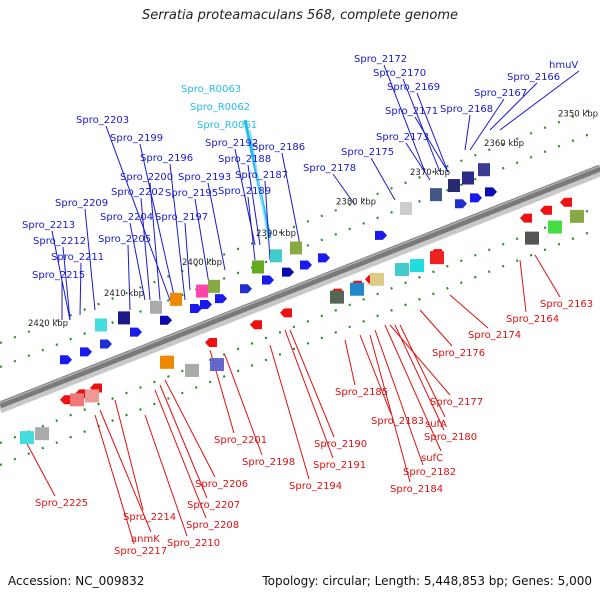  Describe the element at coordinates (231, 143) in the screenshot. I see `forward-gene-label: Spro_2192` at that location.